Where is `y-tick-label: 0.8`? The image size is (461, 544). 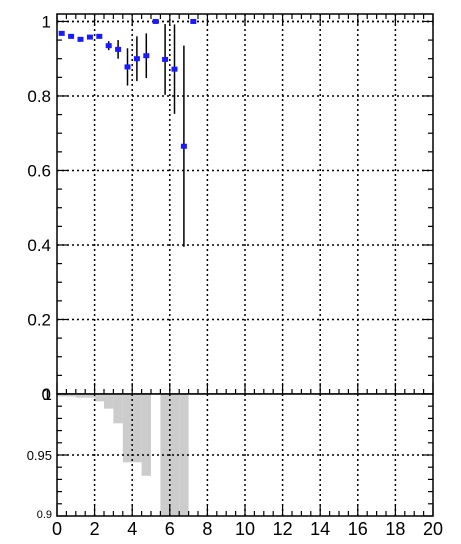
y-tick-label: 0.8 is located at coordinates (39, 96).